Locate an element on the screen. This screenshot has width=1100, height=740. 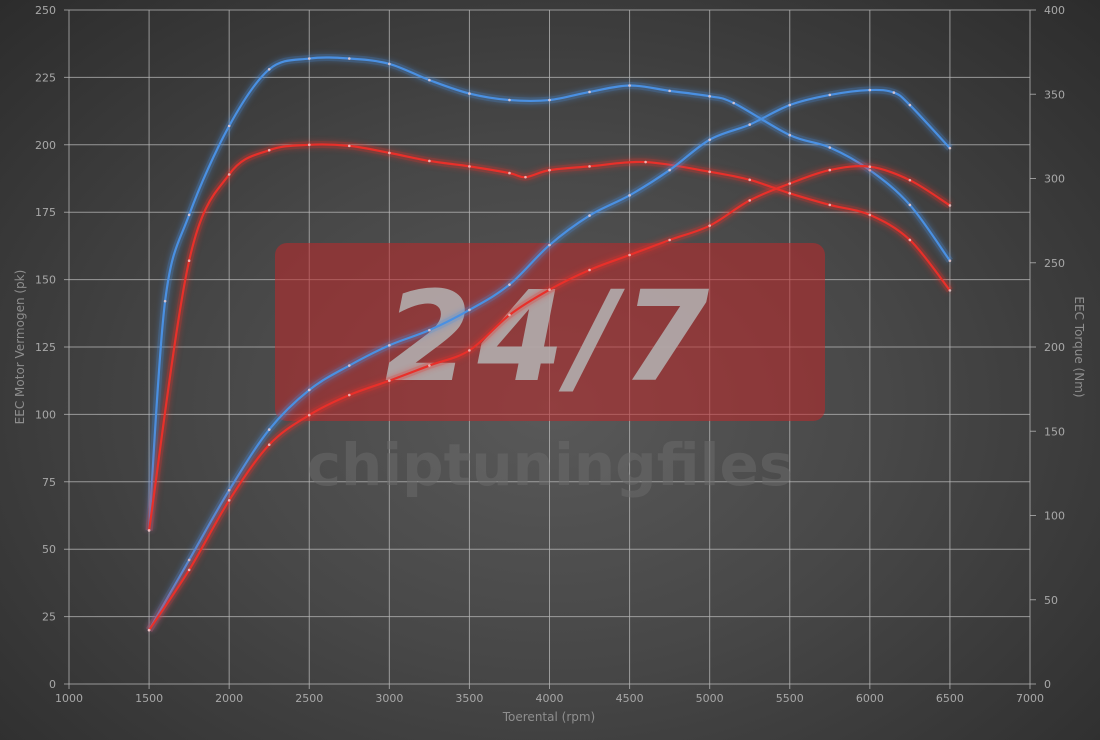
y-left-tick-label: 75 is located at coordinates (49, 482).